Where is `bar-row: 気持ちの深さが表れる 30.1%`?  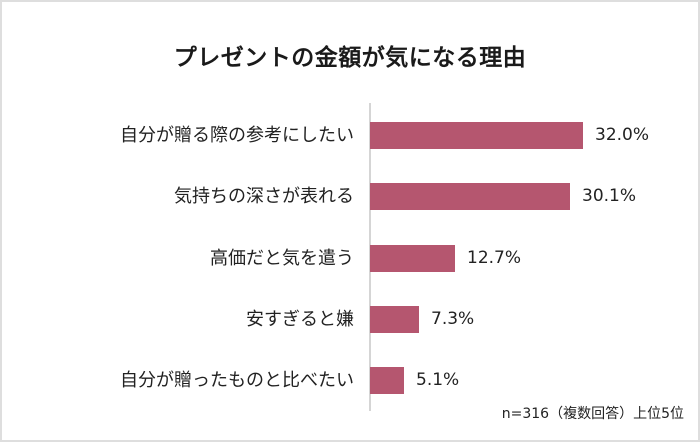 bar-row: 気持ちの深さが表れる 30.1% is located at coordinates (350, 196).